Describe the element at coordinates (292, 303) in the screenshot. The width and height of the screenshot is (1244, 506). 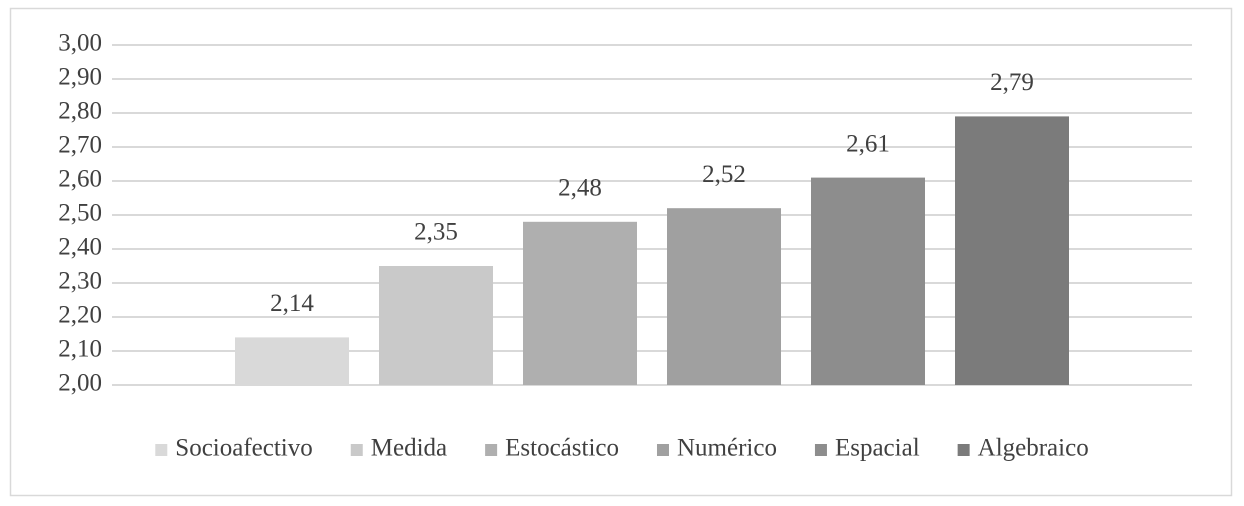
I see `data-label: 2,14` at that location.